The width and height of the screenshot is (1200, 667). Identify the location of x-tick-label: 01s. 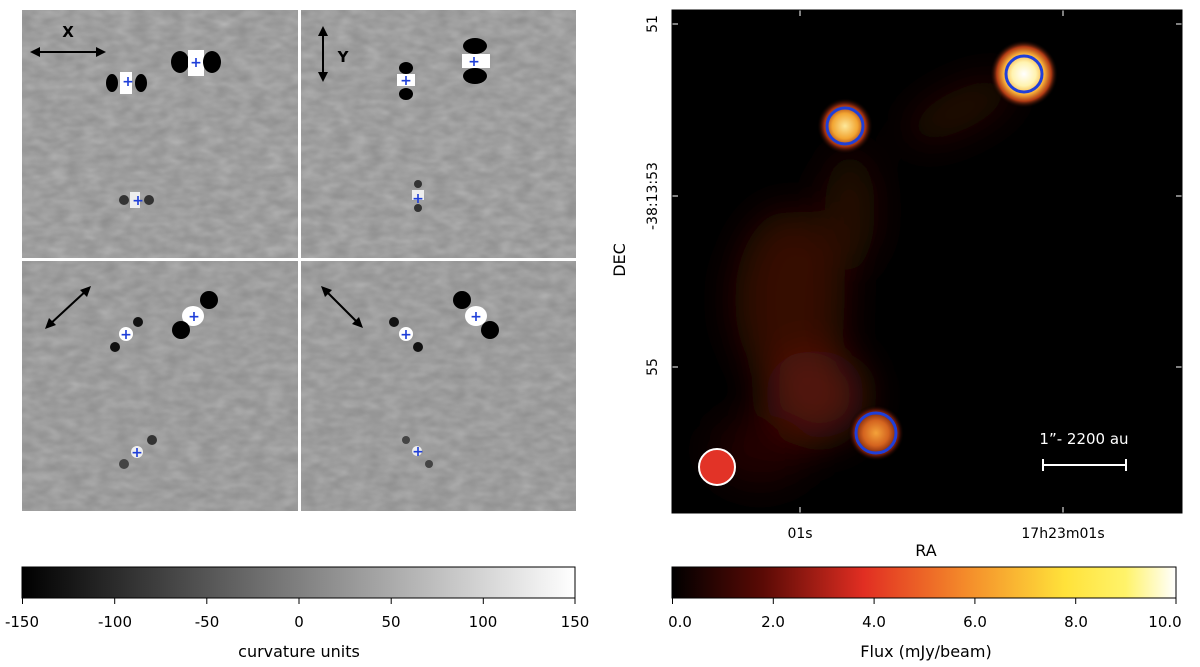
(799, 534).